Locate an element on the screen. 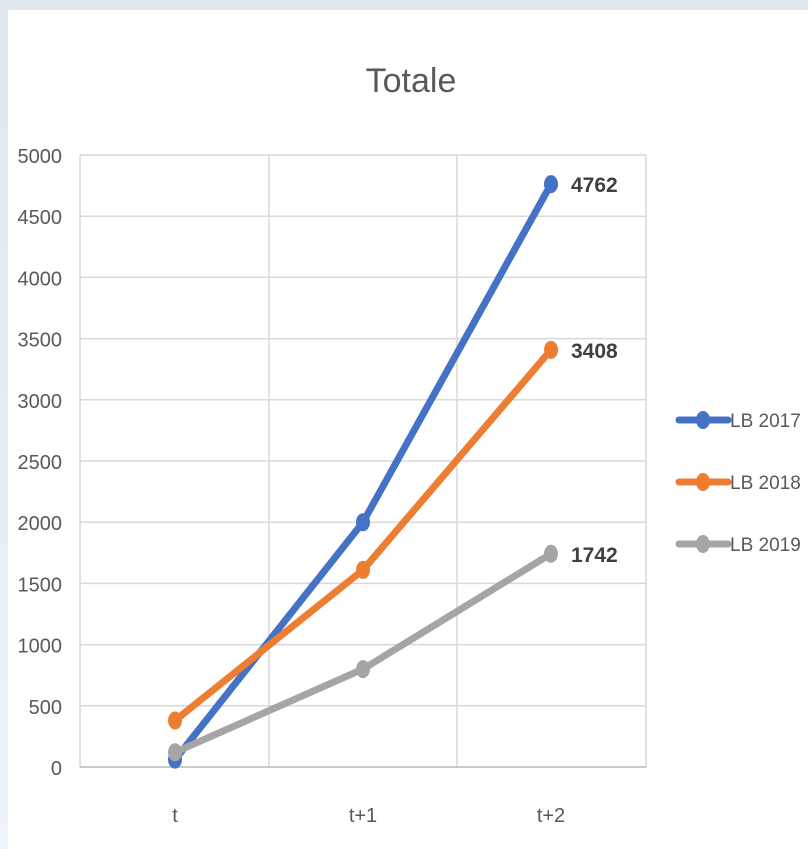 The height and width of the screenshot is (849, 808). y-tick-label: 3000 is located at coordinates (40, 402).